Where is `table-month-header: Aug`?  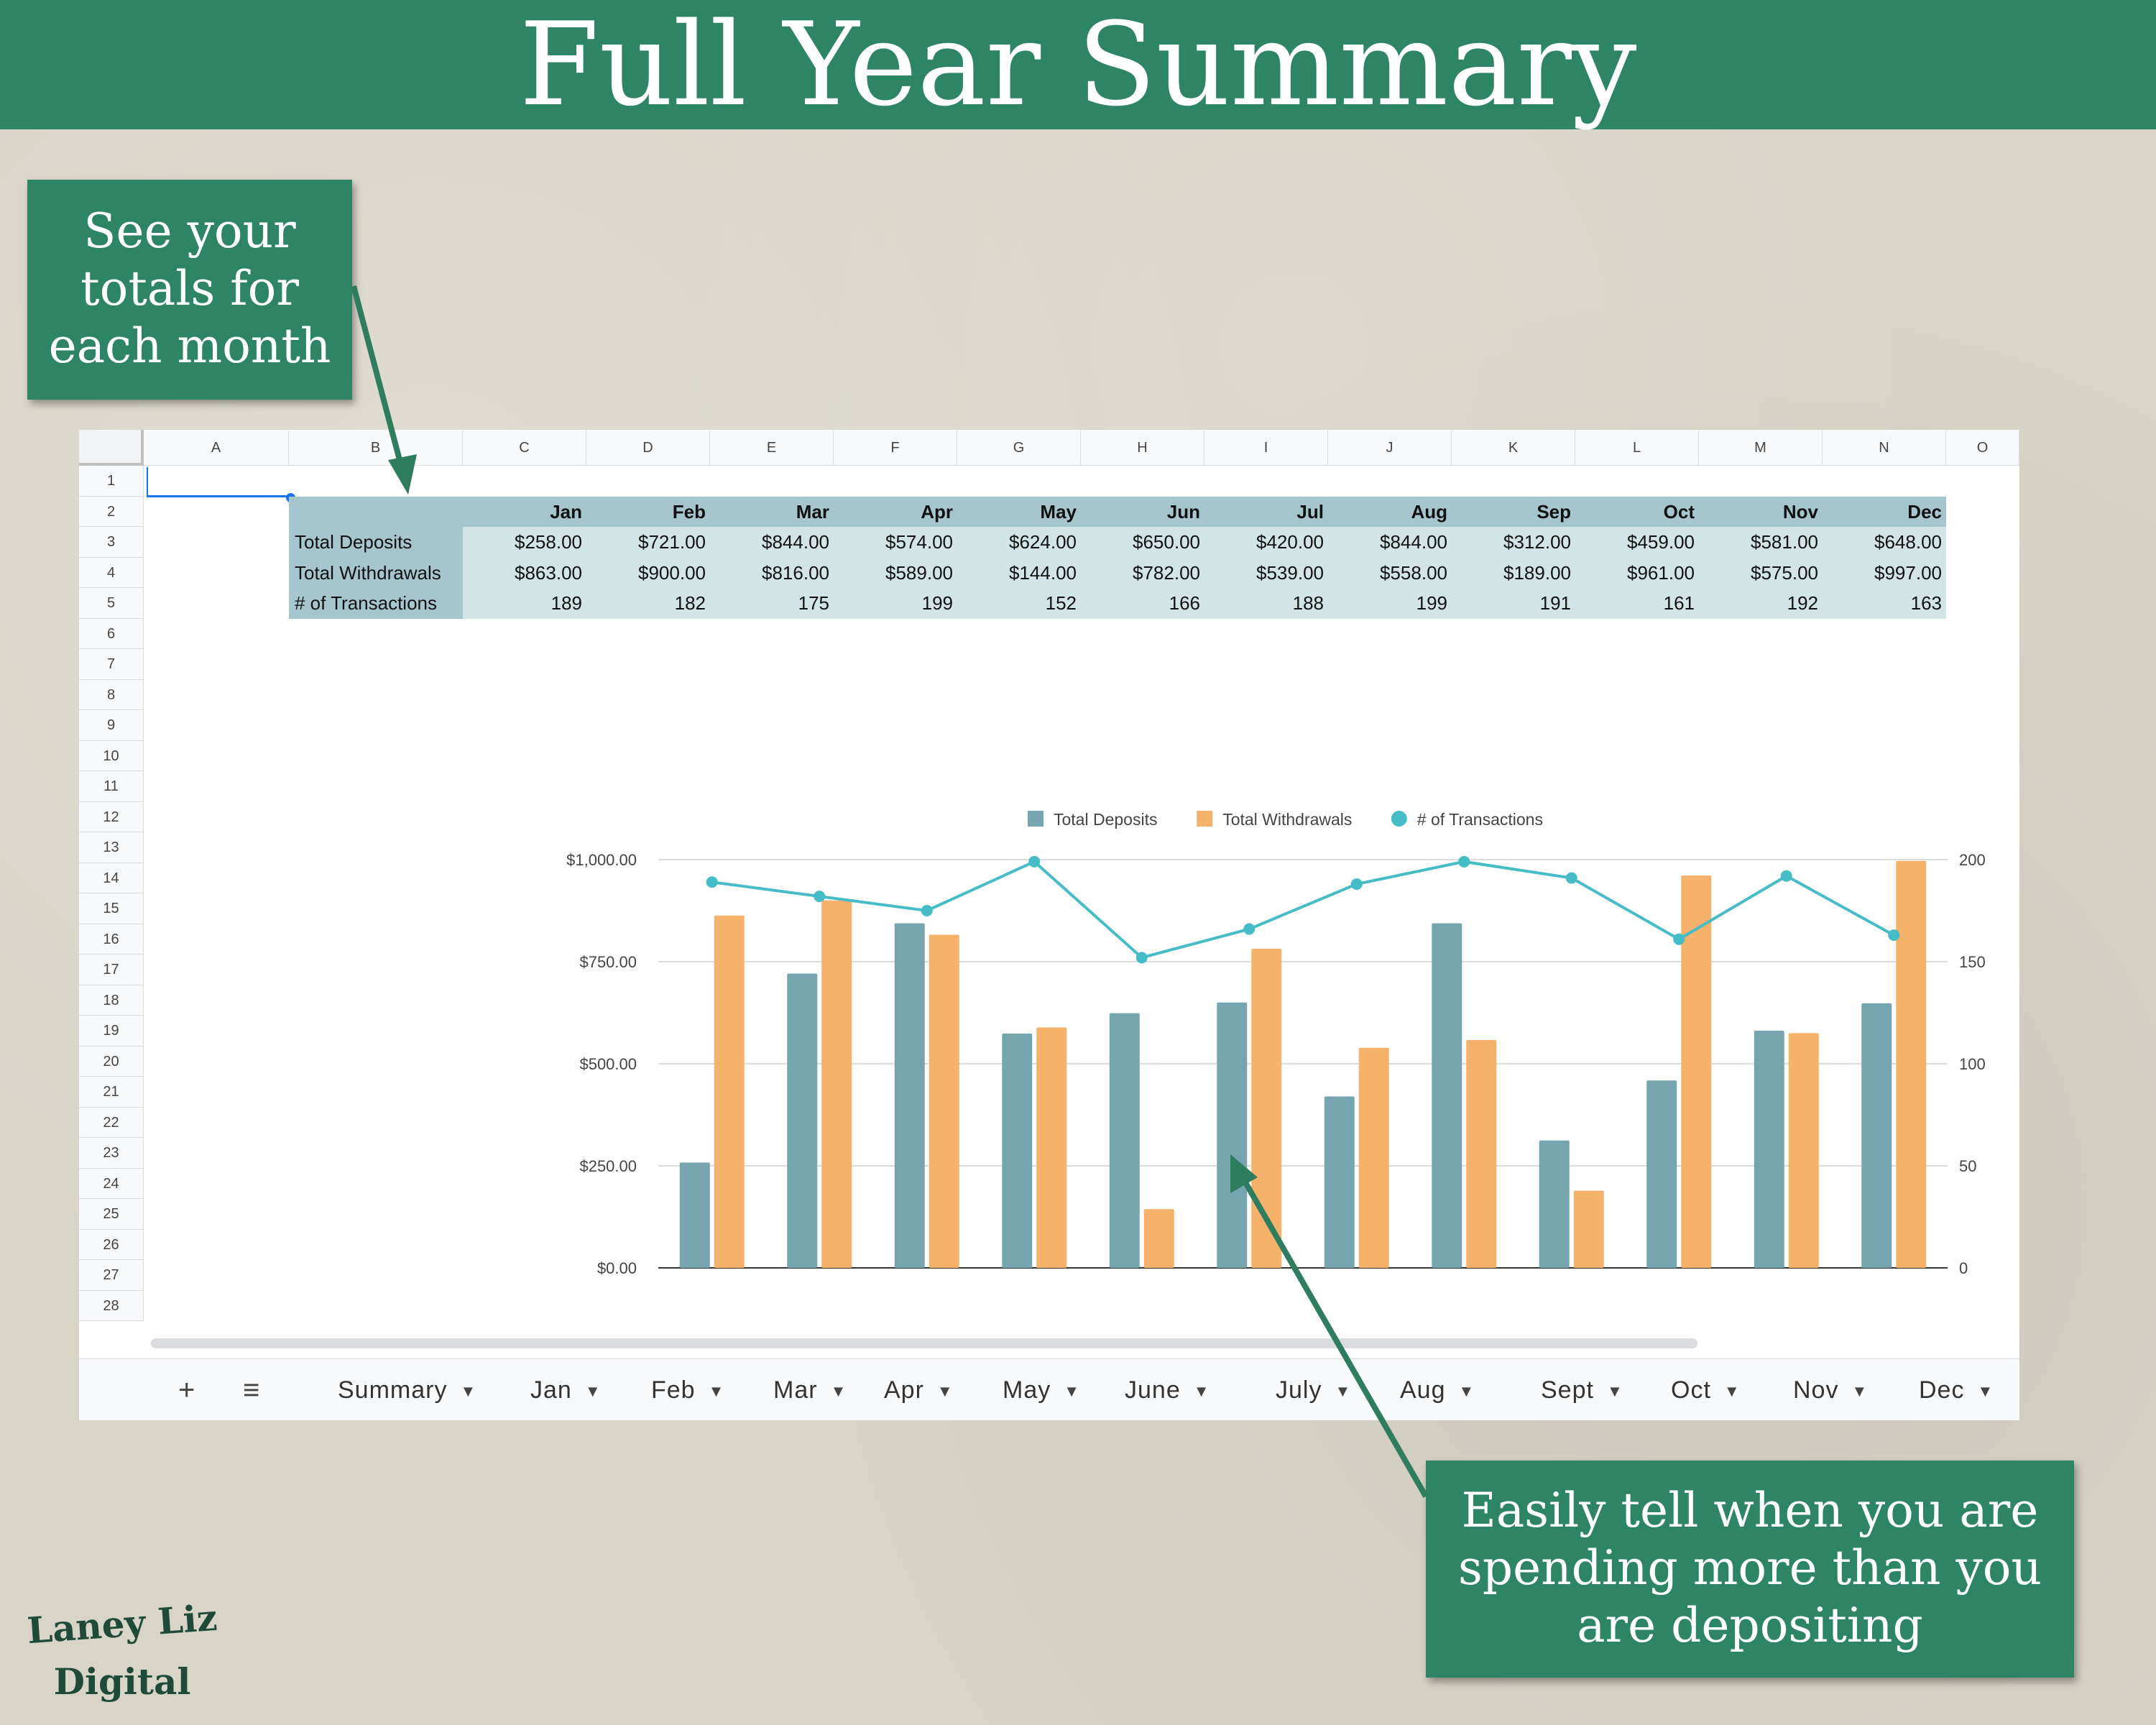 table-month-header: Aug is located at coordinates (1390, 511).